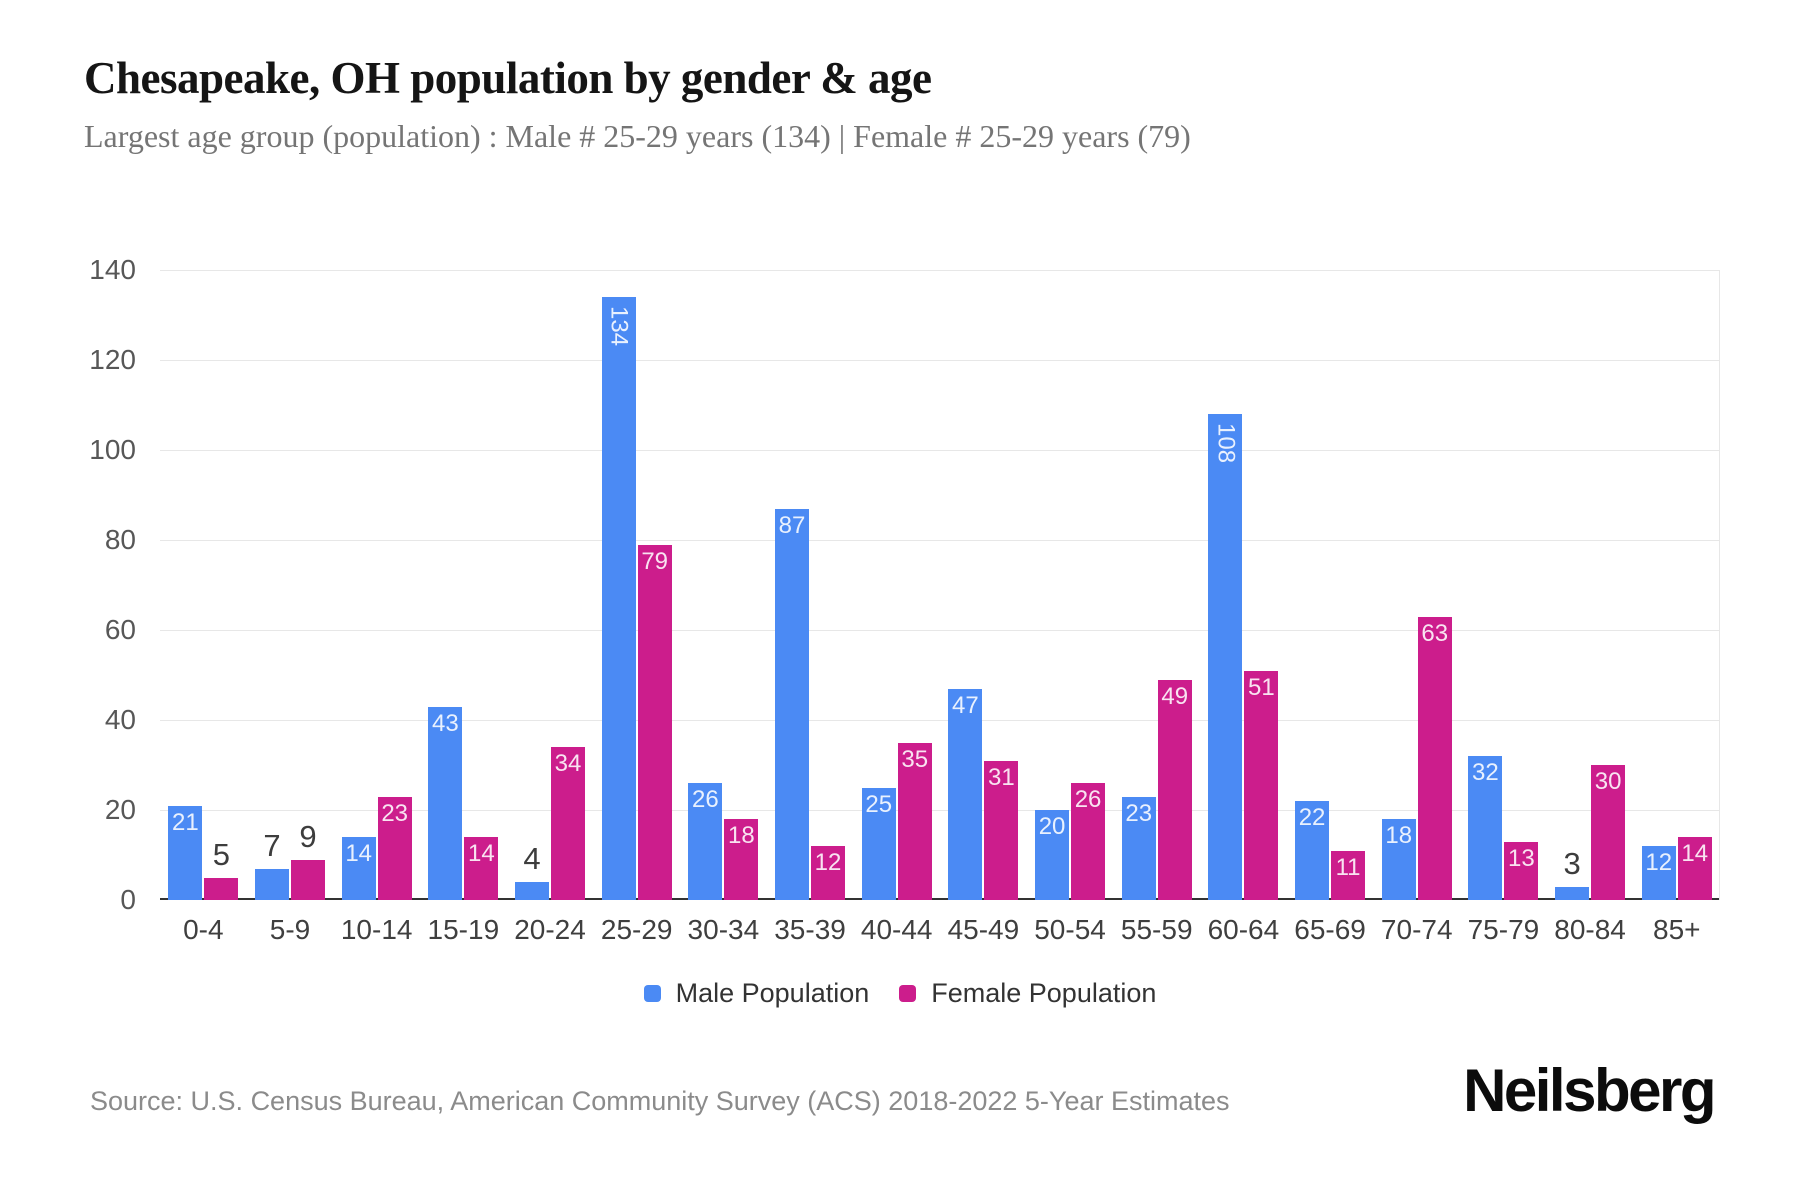  Describe the element at coordinates (308, 836) in the screenshot. I see `bar-value-label: 9` at that location.